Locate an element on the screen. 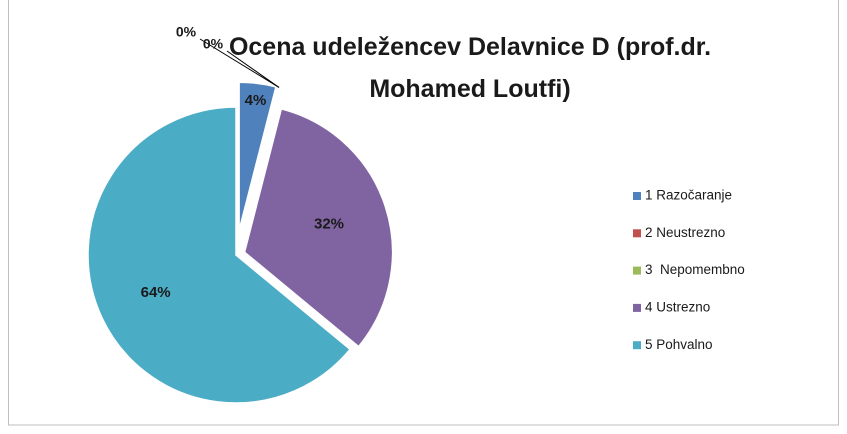  data-label: 4% is located at coordinates (256, 100).